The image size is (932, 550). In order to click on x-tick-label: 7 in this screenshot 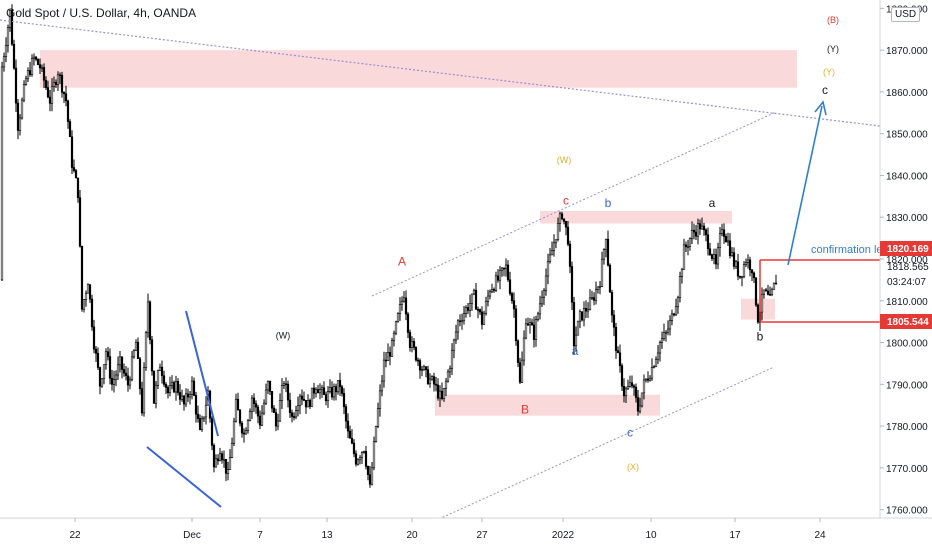, I will do `click(260, 535)`.